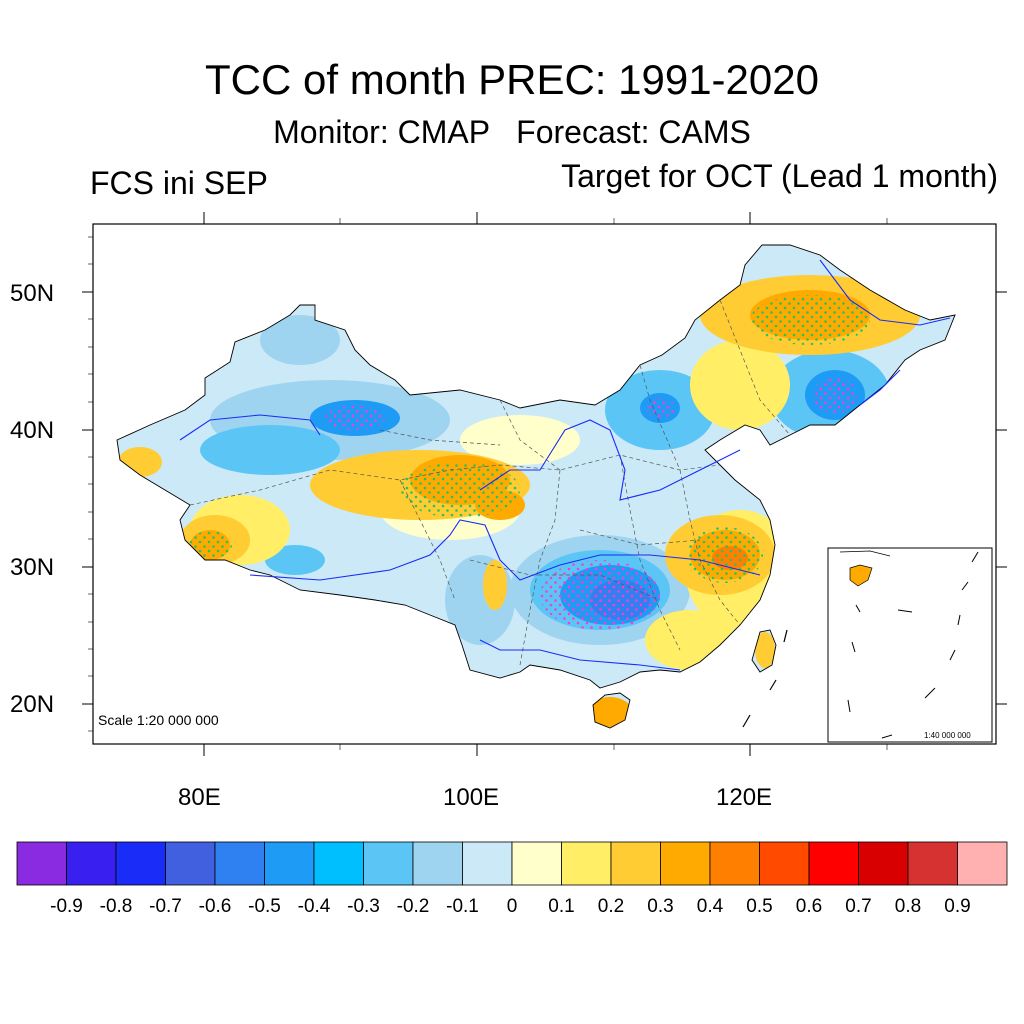  What do you see at coordinates (314, 906) in the screenshot?
I see `colorbar-tick-label: -0.4` at bounding box center [314, 906].